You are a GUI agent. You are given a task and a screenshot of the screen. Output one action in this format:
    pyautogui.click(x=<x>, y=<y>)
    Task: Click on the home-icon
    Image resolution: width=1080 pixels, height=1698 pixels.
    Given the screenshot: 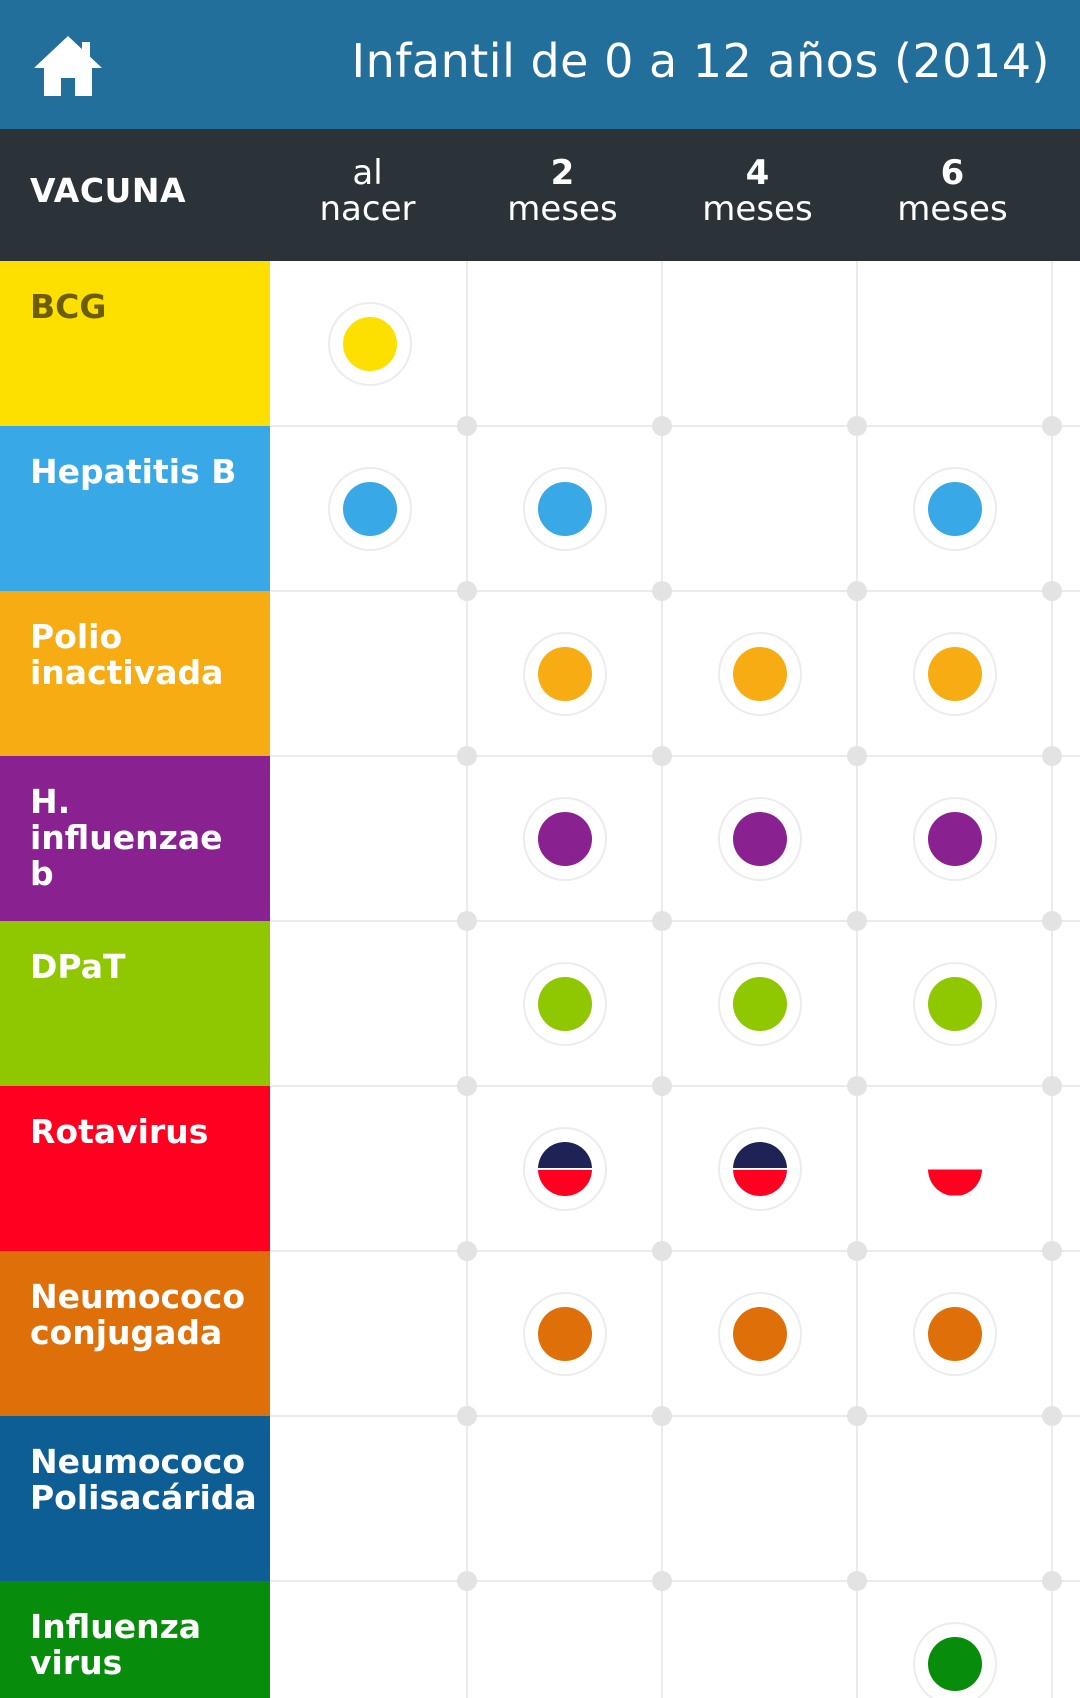 What is the action you would take?
    pyautogui.click(x=68, y=66)
    